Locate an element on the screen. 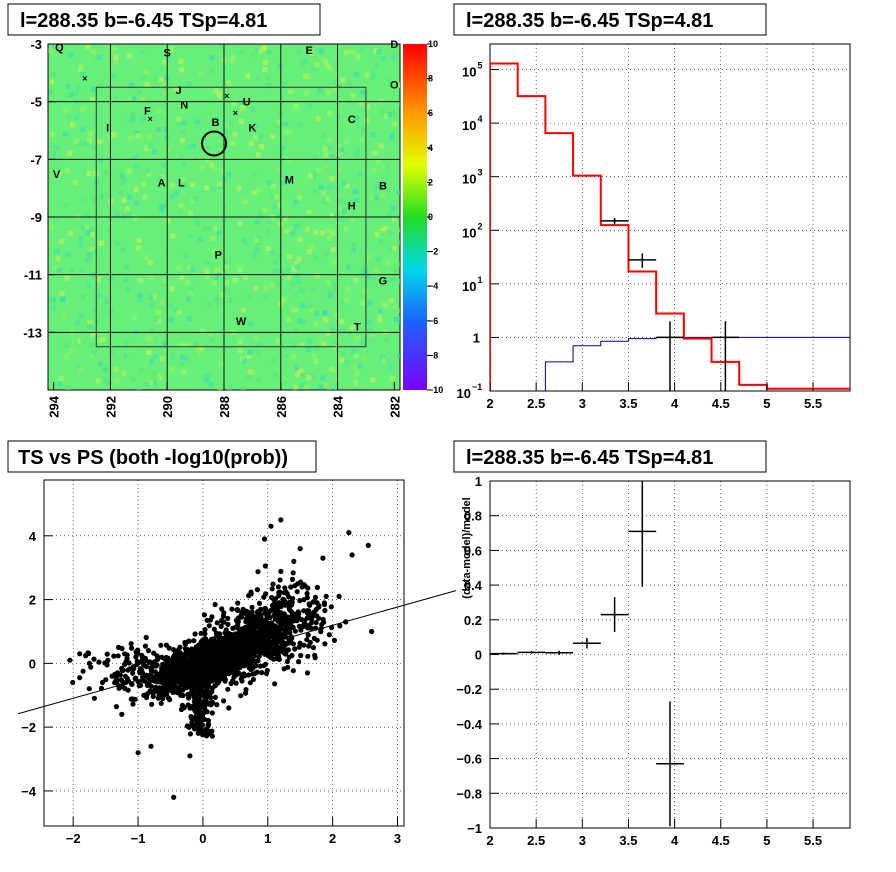 This screenshot has width=896, height=872. source-label: P is located at coordinates (218, 255).